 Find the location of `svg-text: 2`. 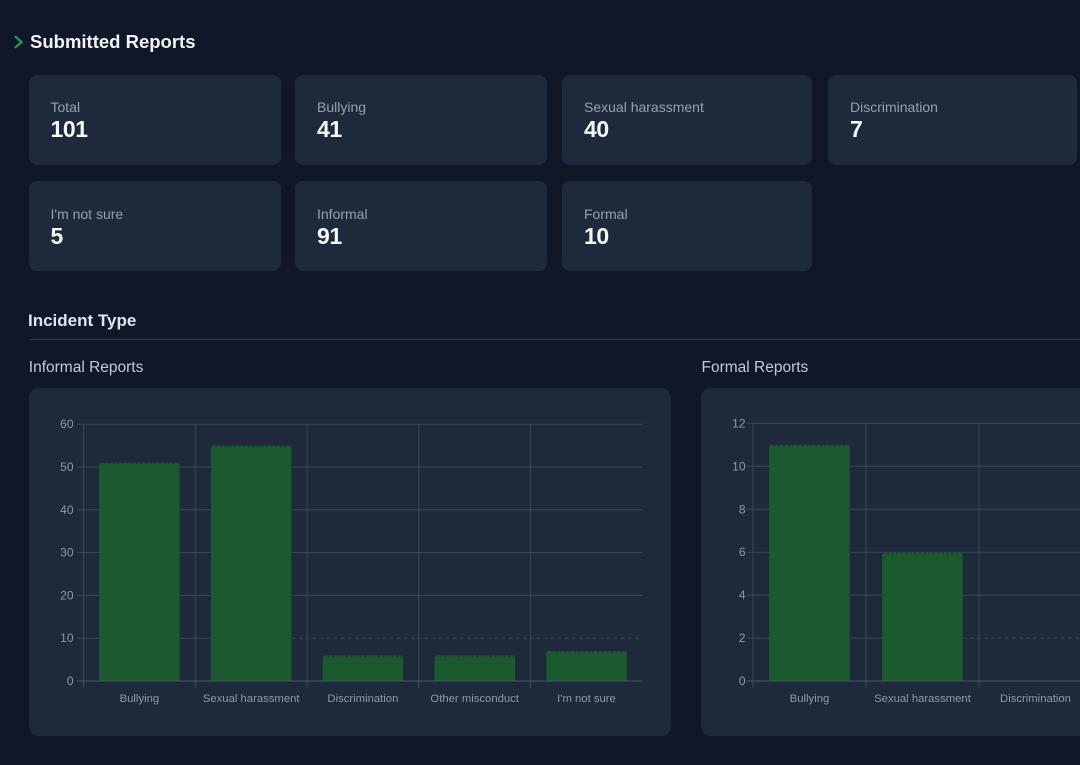

svg-text: 2 is located at coordinates (742, 638).